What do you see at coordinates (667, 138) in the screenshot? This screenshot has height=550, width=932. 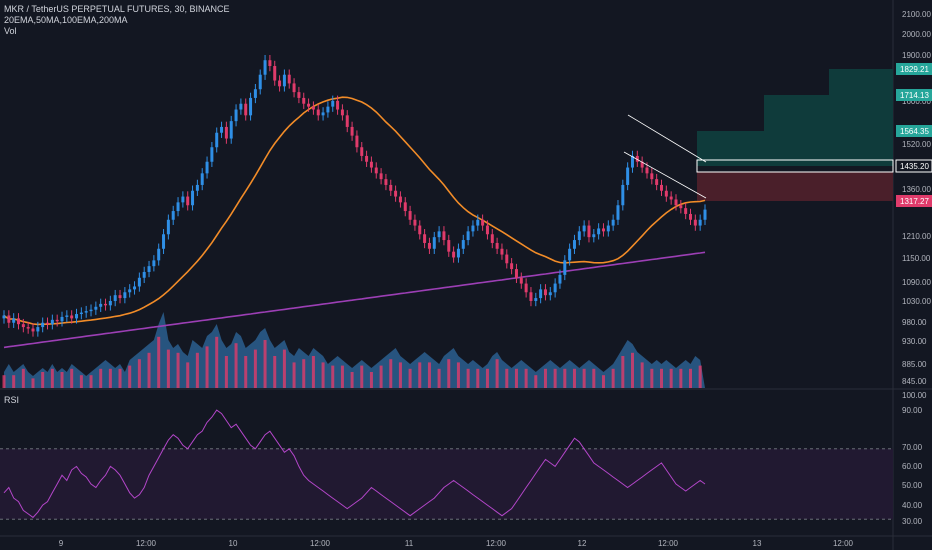 I see `channel-upper` at bounding box center [667, 138].